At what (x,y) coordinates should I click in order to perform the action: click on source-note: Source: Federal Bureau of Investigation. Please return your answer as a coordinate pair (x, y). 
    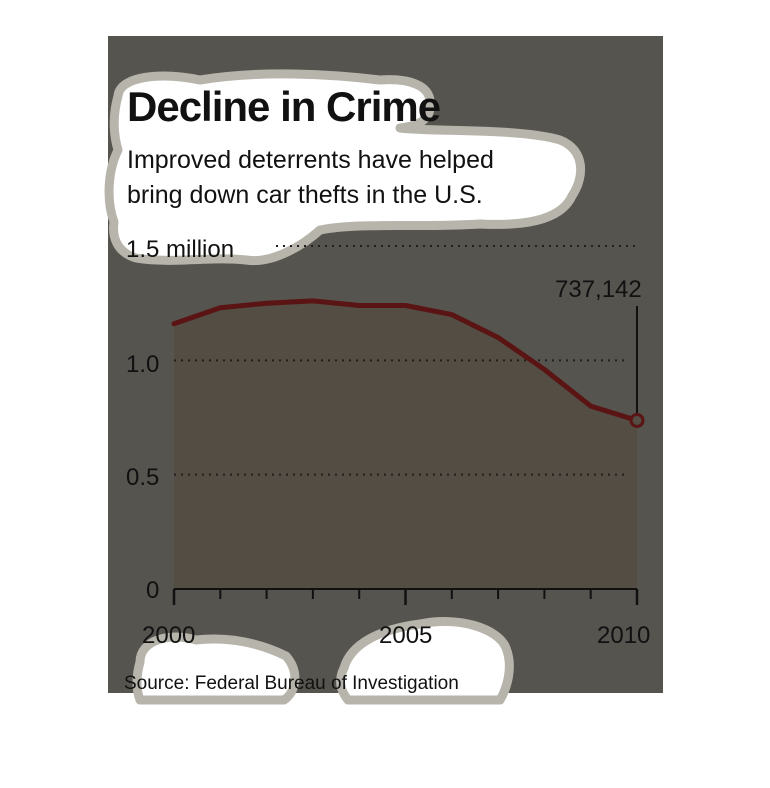
    Looking at the image, I should click on (291, 683).